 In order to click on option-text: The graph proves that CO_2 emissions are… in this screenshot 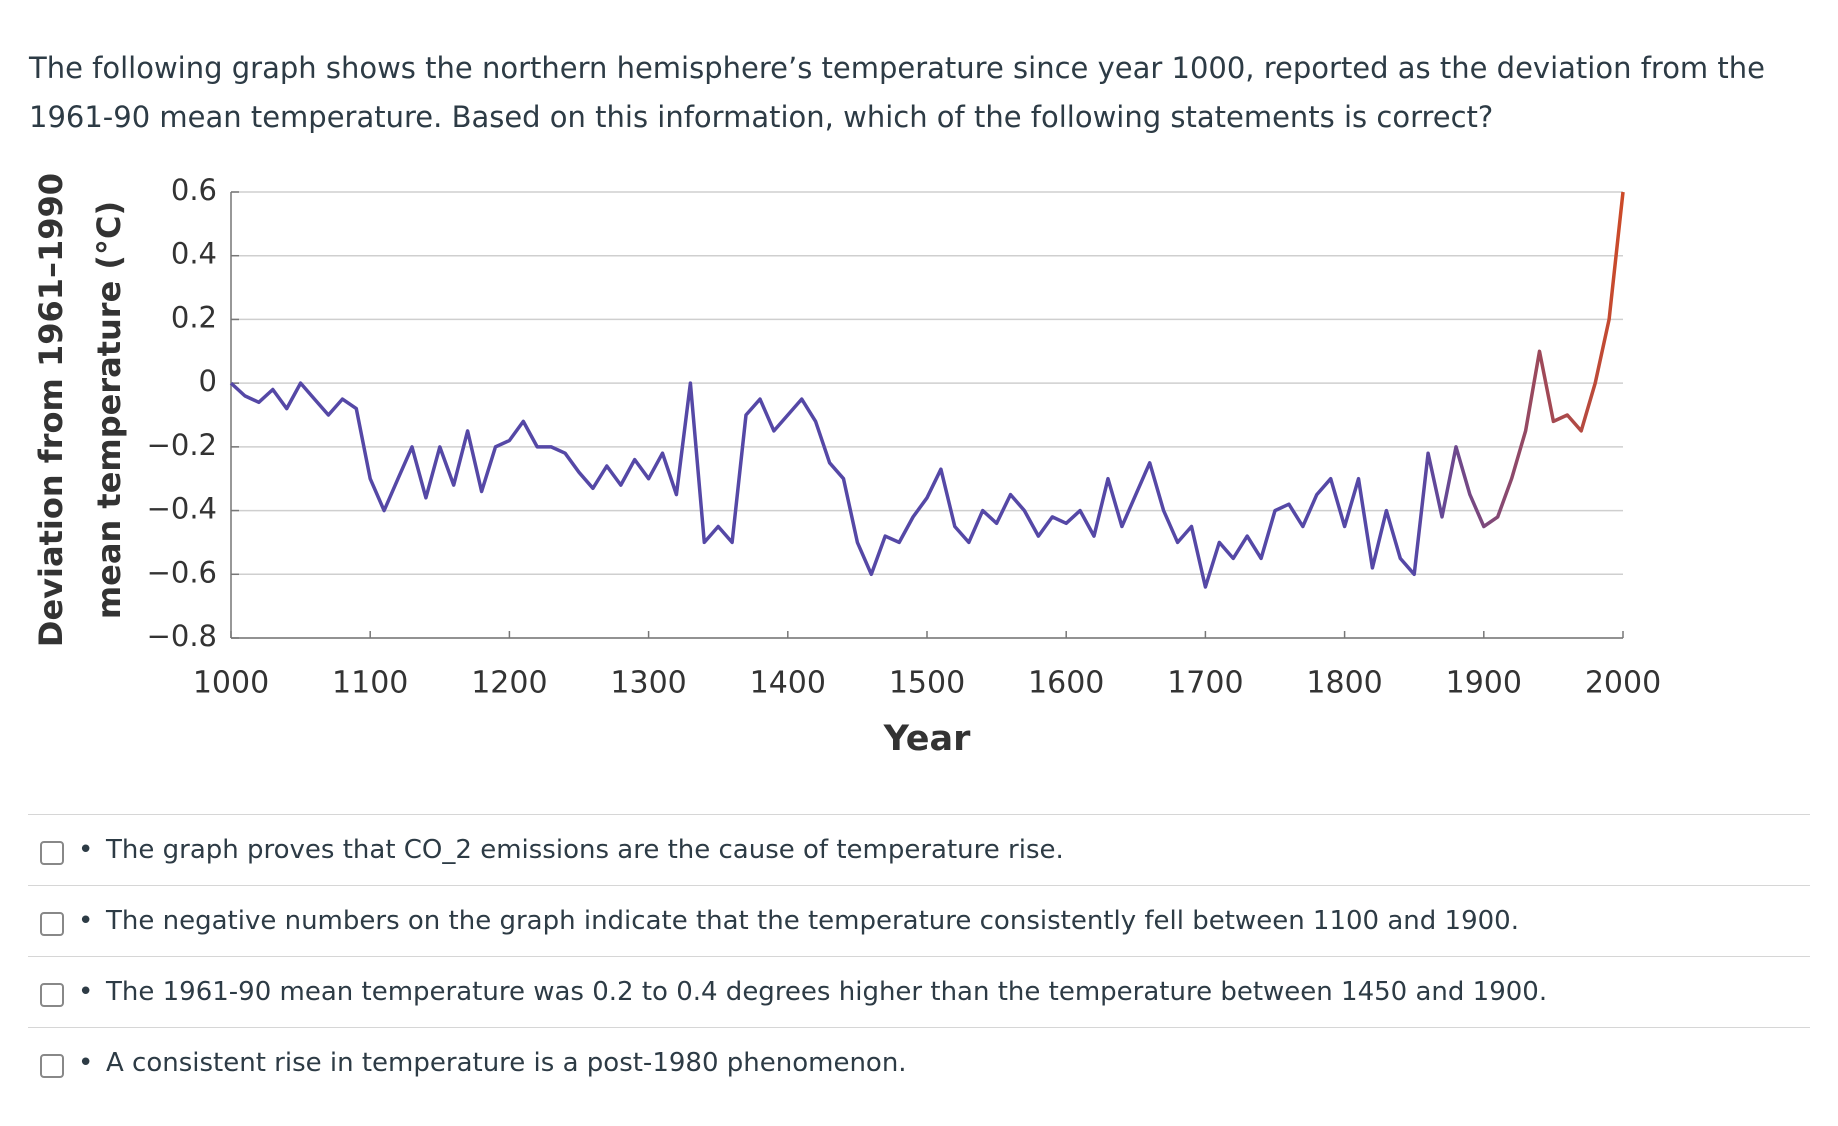, I will do `click(585, 850)`.